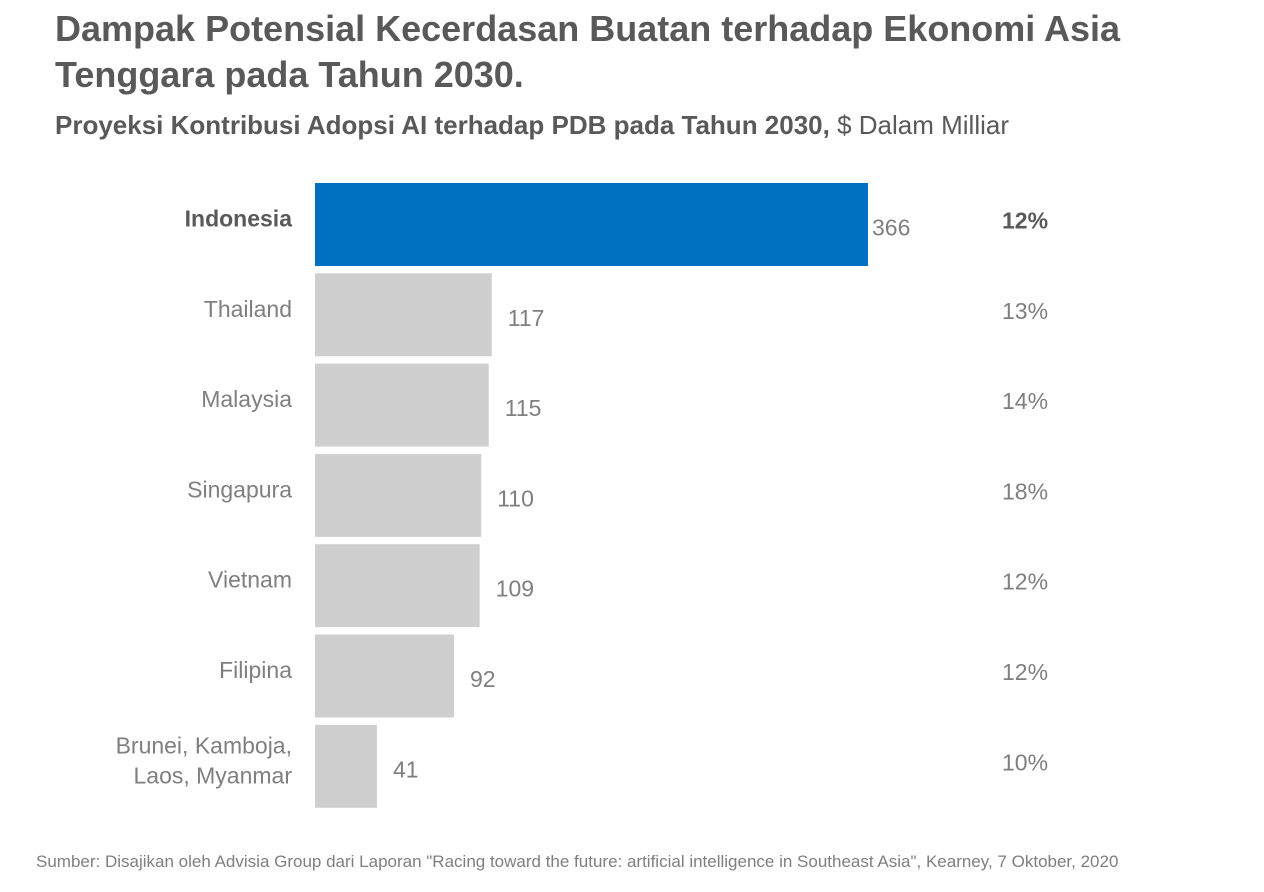  Describe the element at coordinates (1025, 401) in the screenshot. I see `percentage-label: 14%` at that location.